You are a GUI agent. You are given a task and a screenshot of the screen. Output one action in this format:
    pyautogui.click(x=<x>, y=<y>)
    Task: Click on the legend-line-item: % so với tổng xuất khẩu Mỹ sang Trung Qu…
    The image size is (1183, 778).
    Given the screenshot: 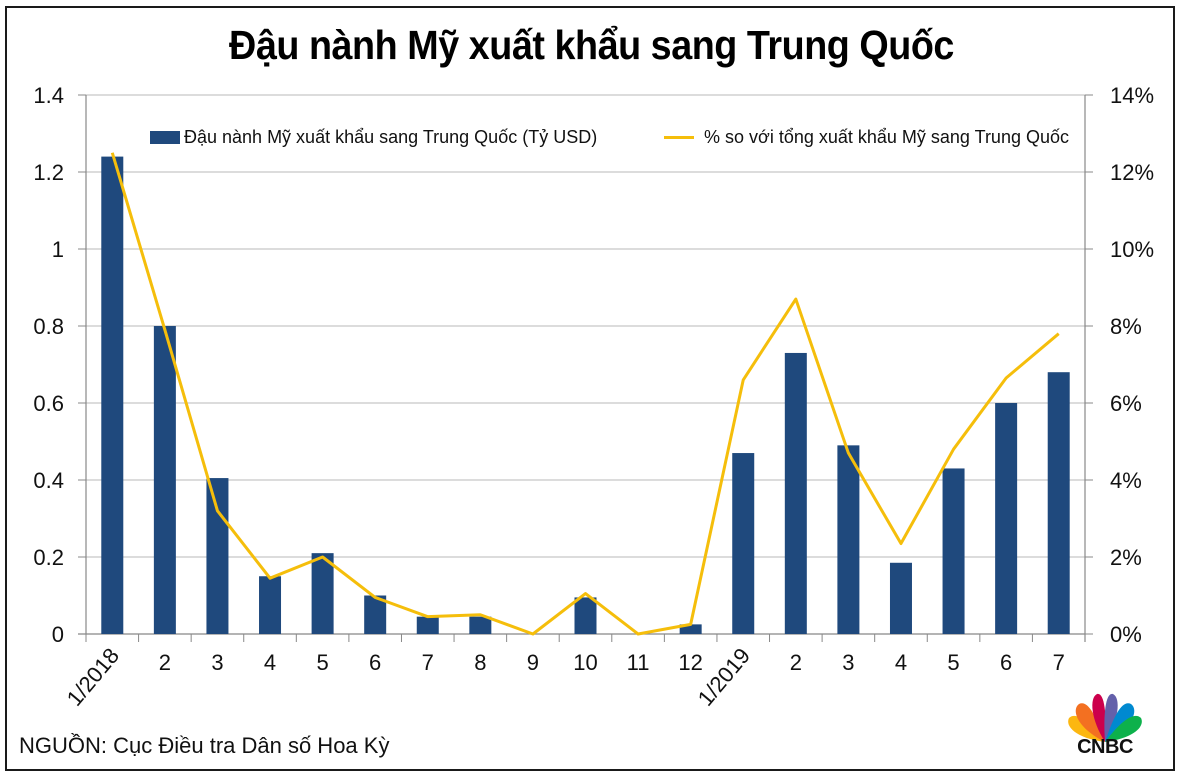 What is the action you would take?
    pyautogui.click(x=866, y=137)
    